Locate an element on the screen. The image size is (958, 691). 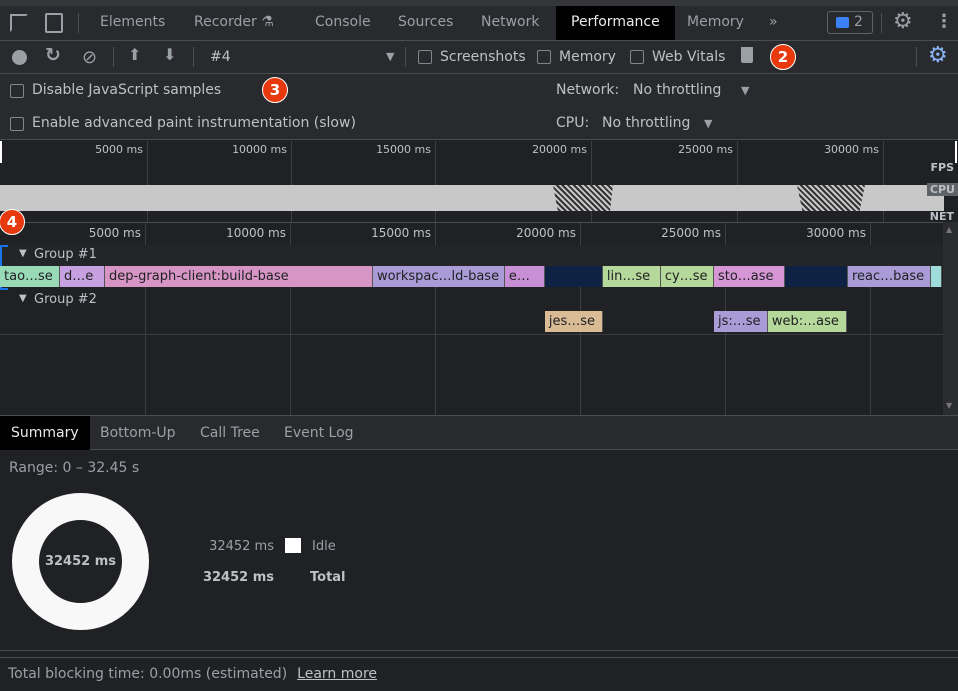
tab-call-tree: Call Tree is located at coordinates (230, 433).